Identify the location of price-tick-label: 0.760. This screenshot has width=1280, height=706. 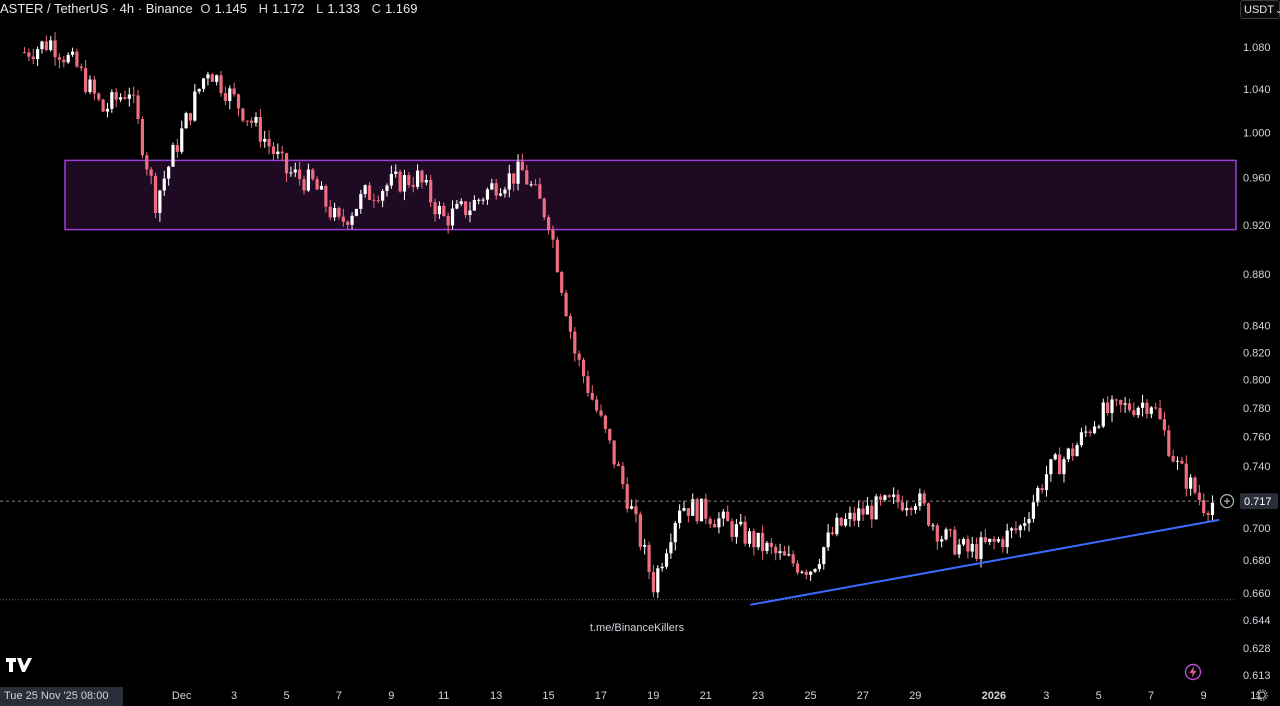
(1257, 438).